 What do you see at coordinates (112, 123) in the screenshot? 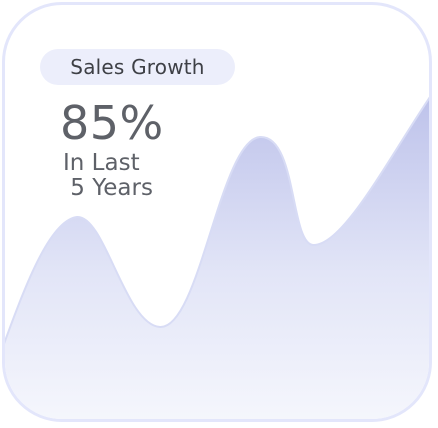
I see `growth-percentage: 85%` at bounding box center [112, 123].